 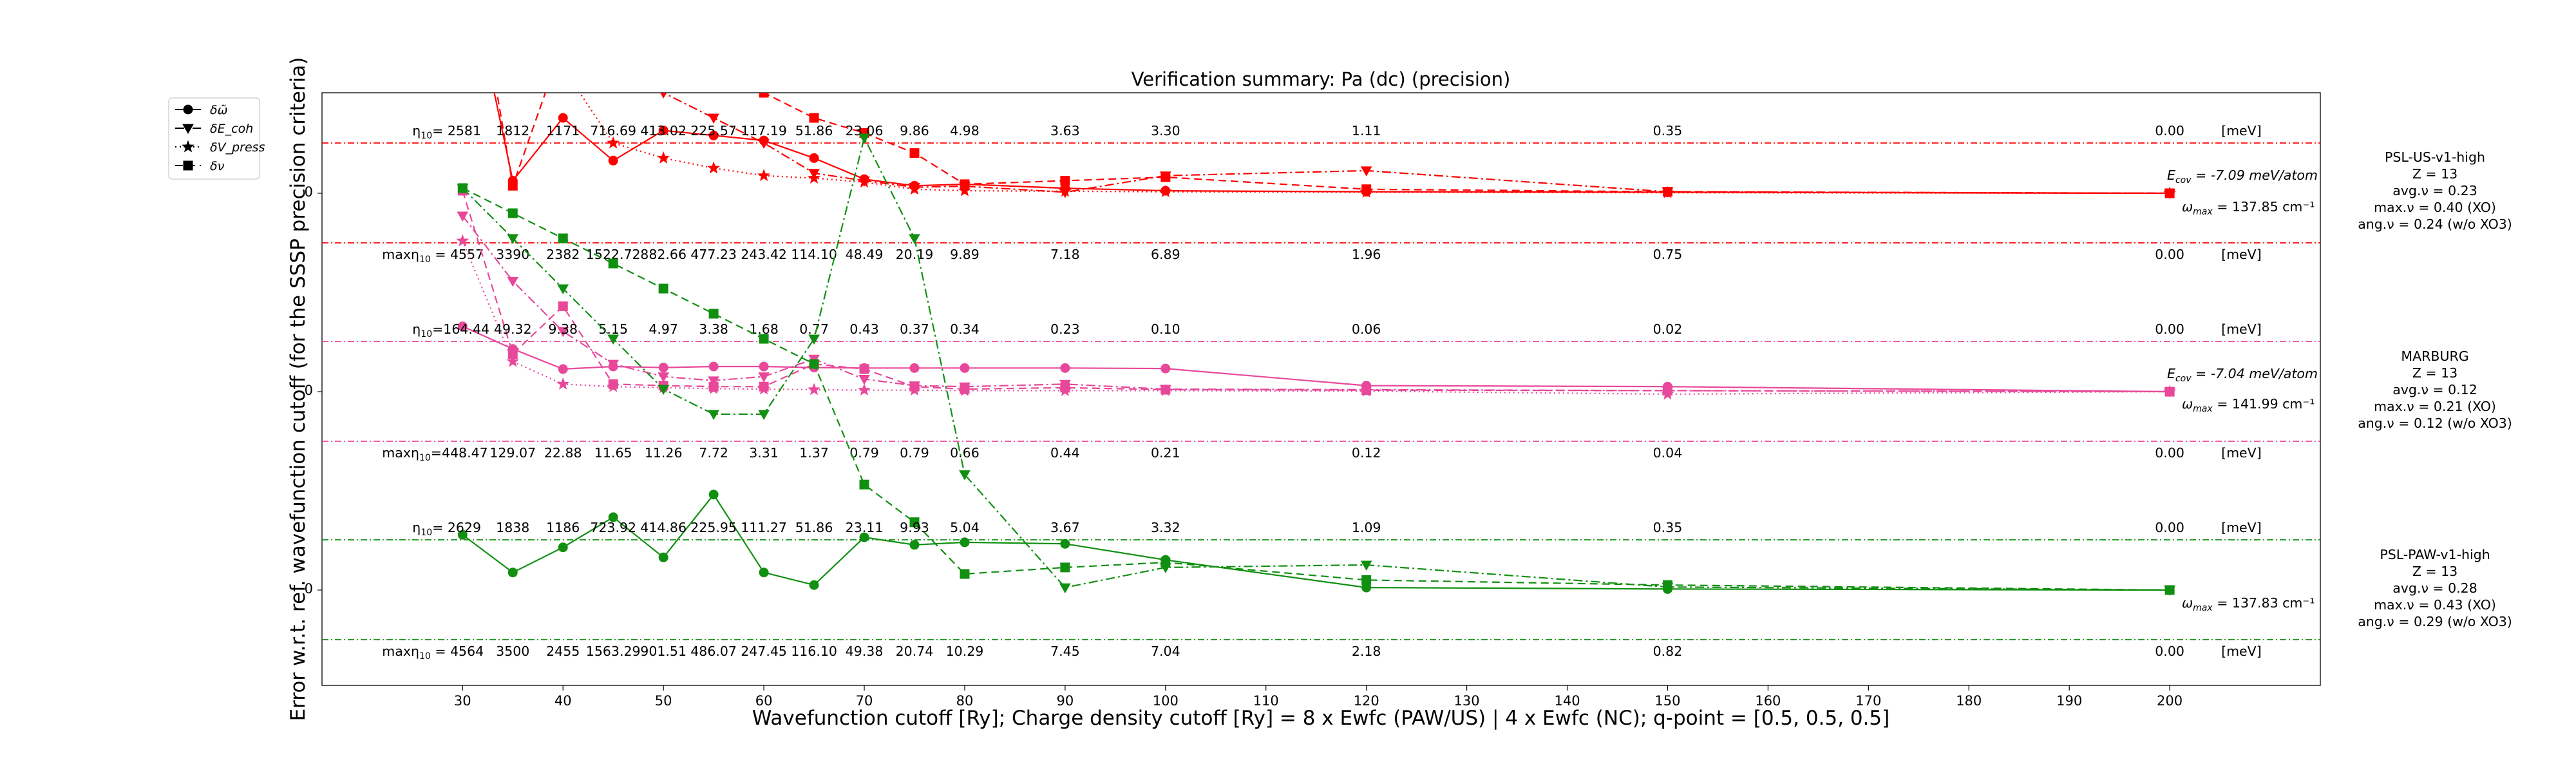 I want to click on x-tick-label: 190, so click(x=2069, y=701).